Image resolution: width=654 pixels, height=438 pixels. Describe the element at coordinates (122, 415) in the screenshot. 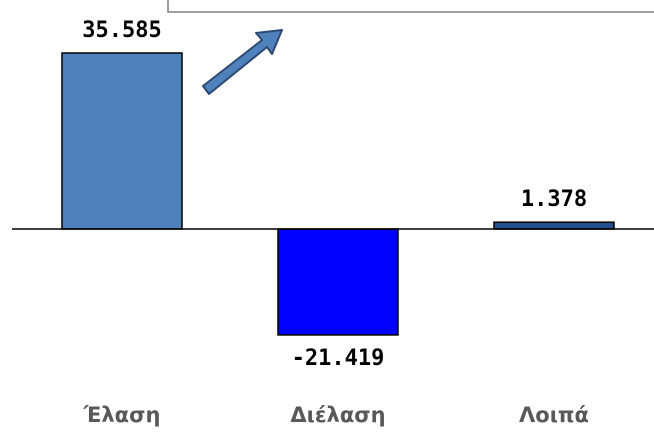

I see `x-tick-label: Έλαση` at that location.